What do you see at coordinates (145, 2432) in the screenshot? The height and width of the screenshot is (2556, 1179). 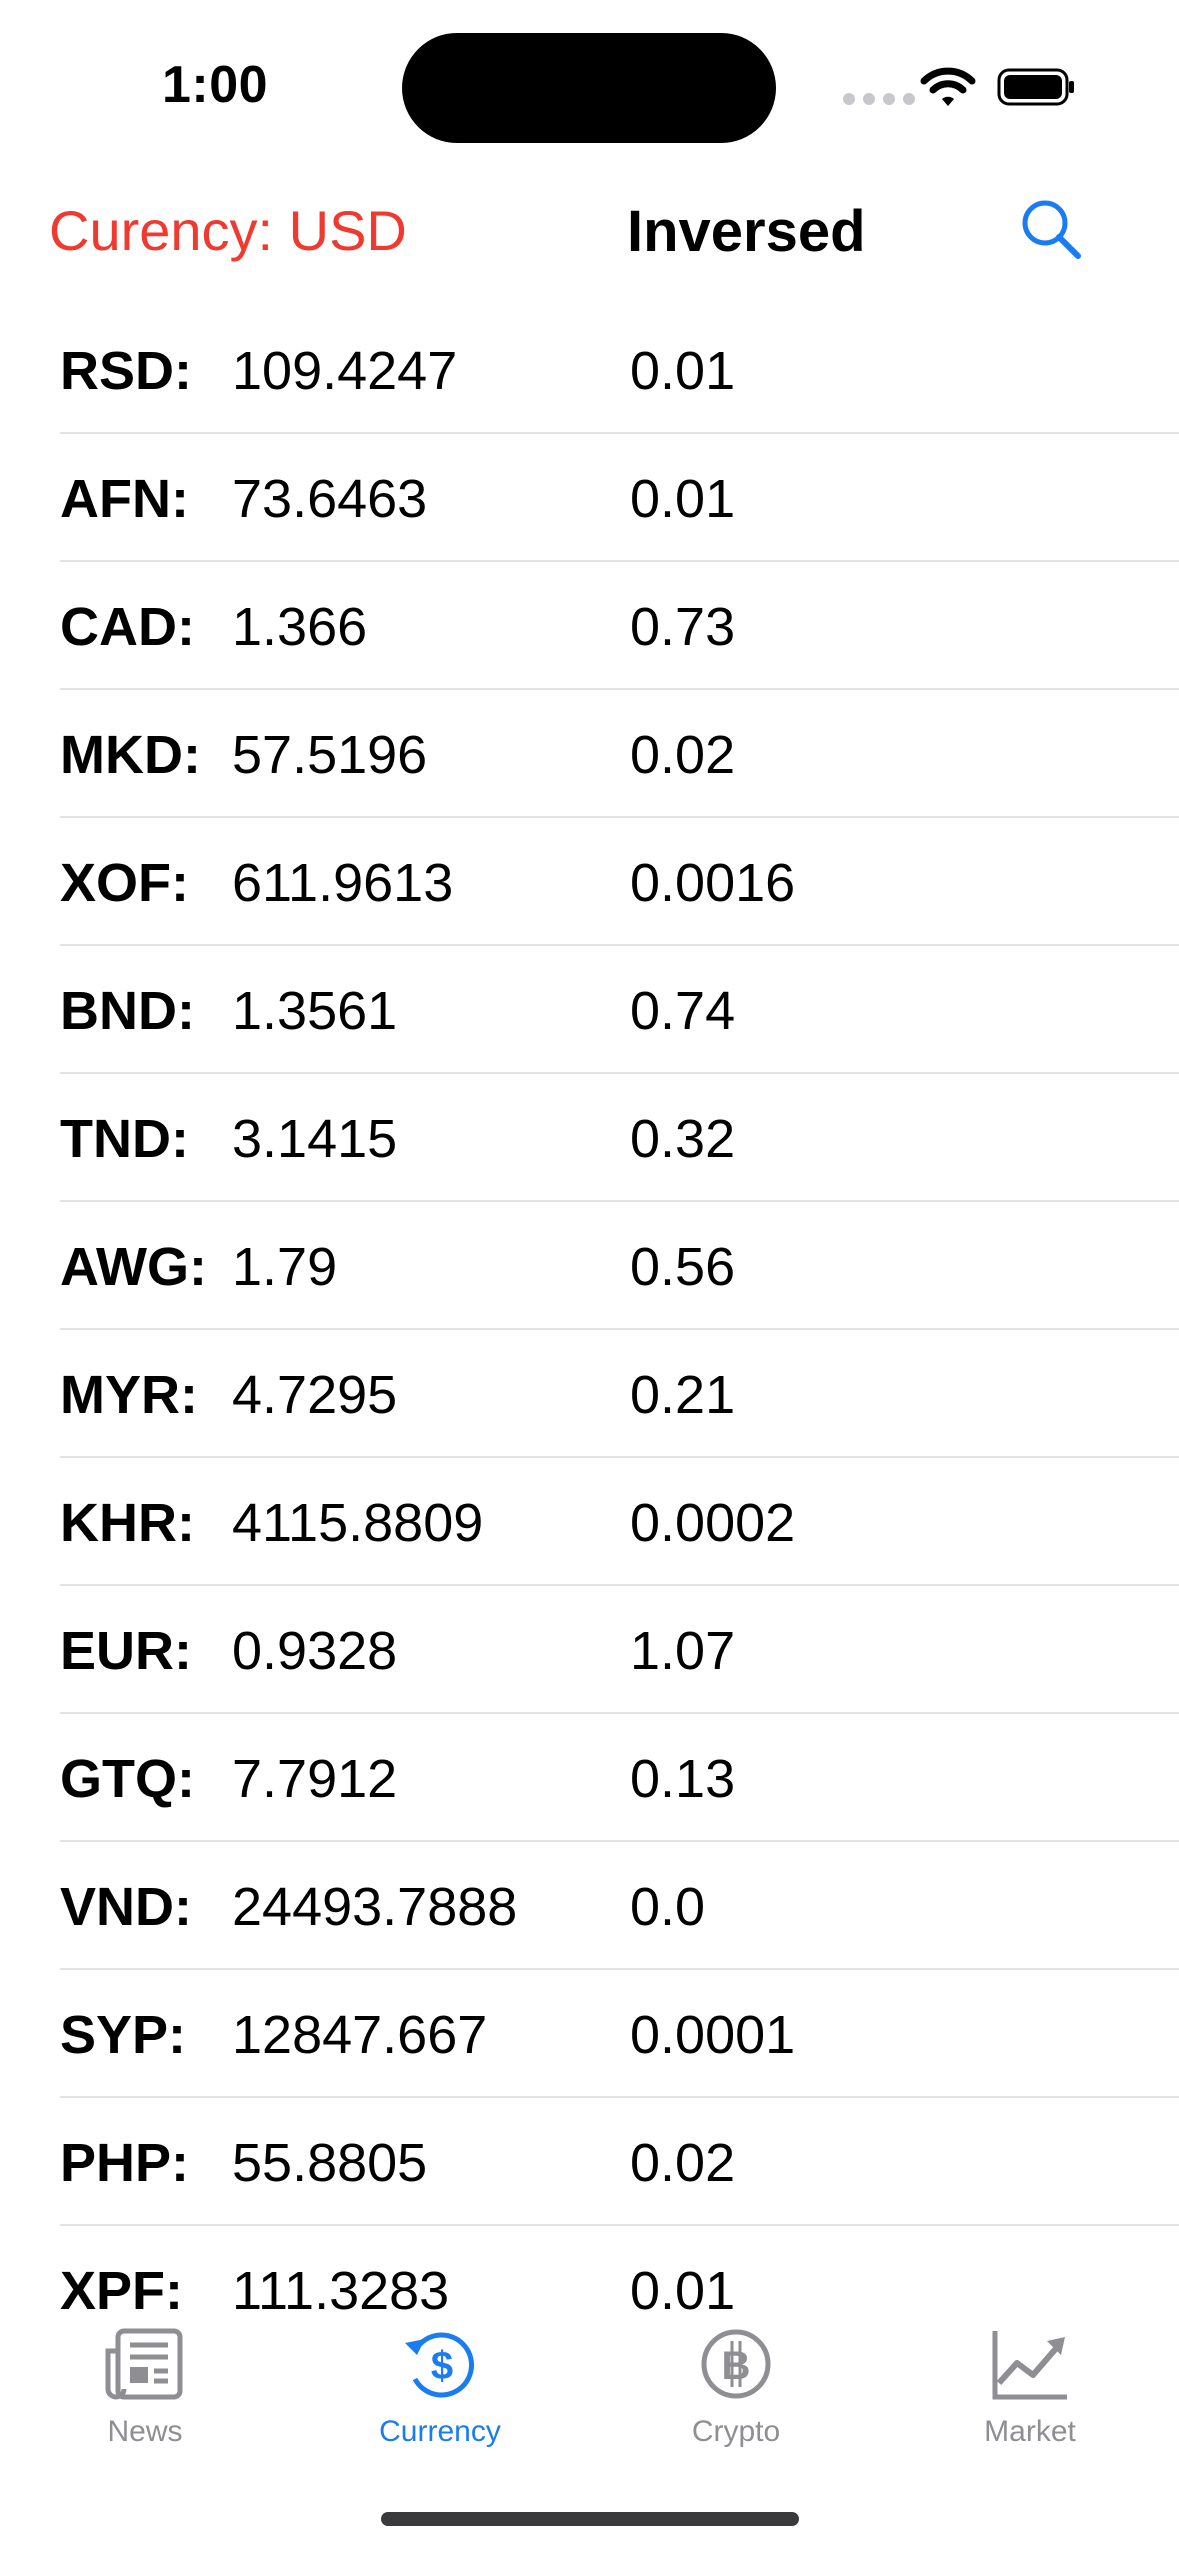 I see `tab-label: News` at bounding box center [145, 2432].